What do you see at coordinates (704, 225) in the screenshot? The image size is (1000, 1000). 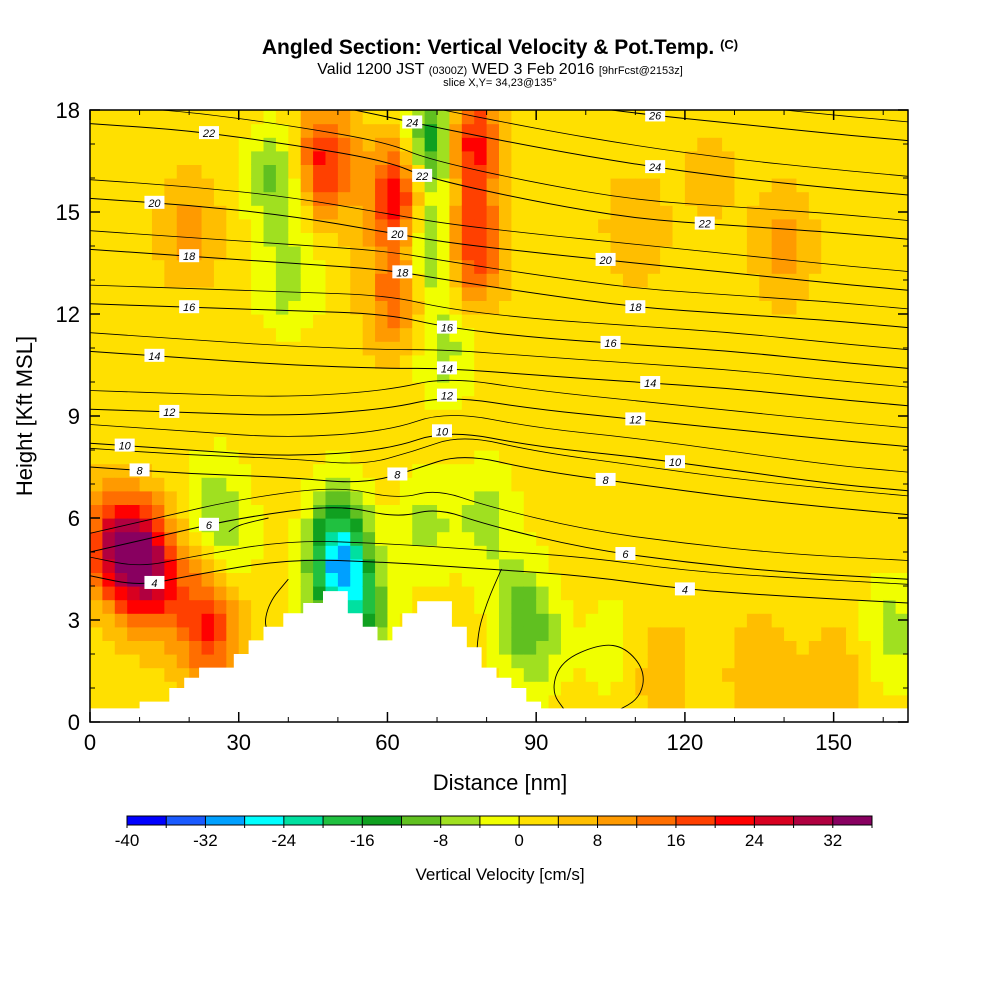 I see `svg-text: 22` at bounding box center [704, 225].